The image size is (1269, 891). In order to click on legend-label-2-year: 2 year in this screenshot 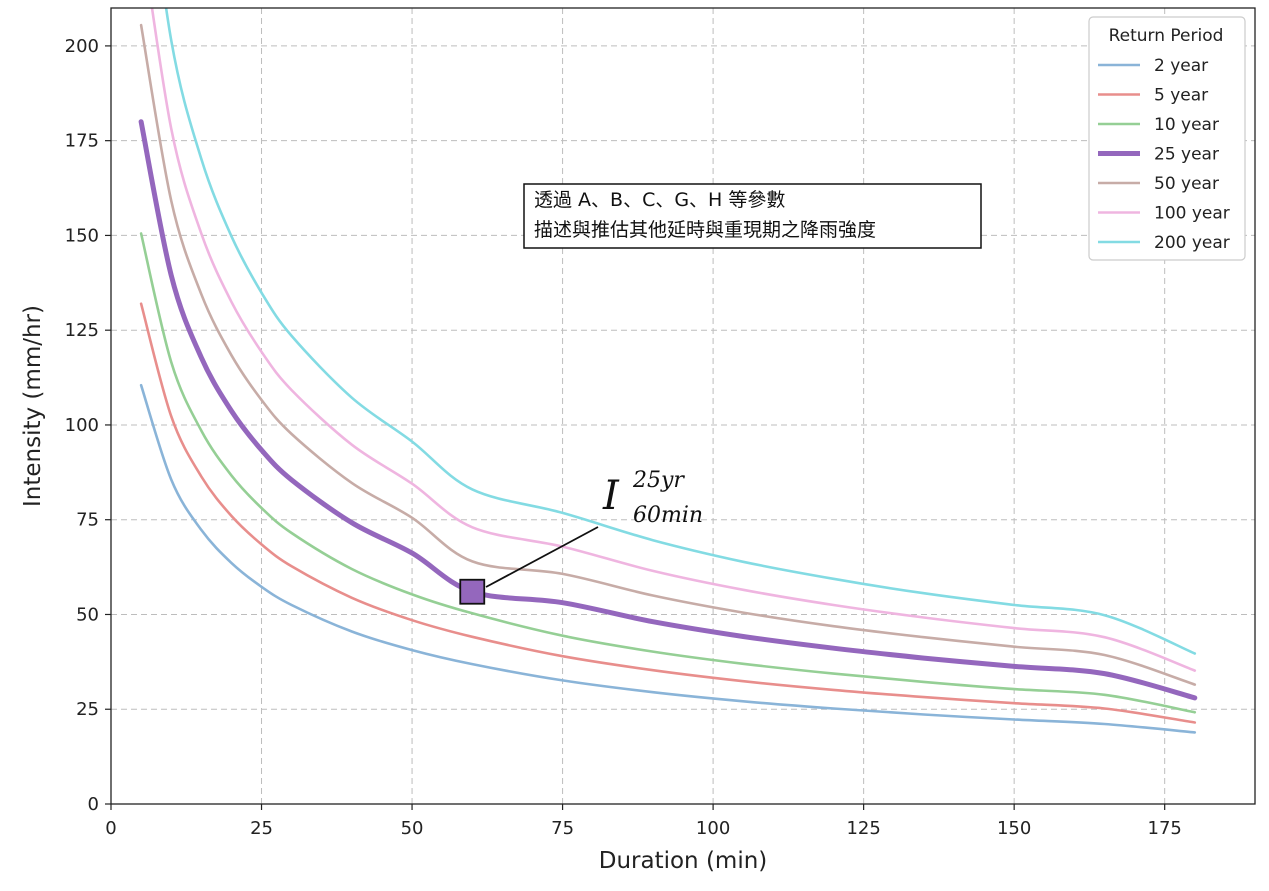, I will do `click(1181, 66)`.